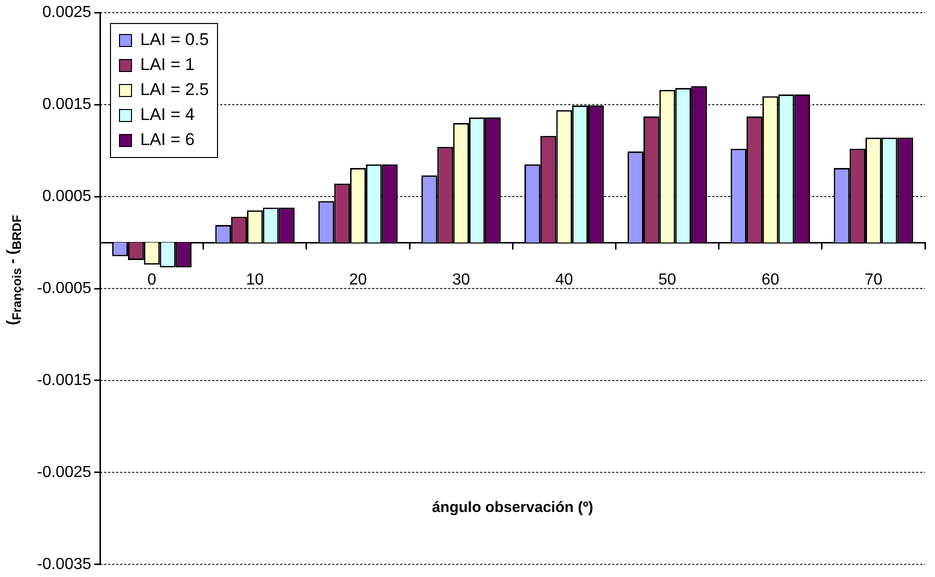 The image size is (935, 577). What do you see at coordinates (167, 65) in the screenshot?
I see `legend-label: LAI = 1` at bounding box center [167, 65].